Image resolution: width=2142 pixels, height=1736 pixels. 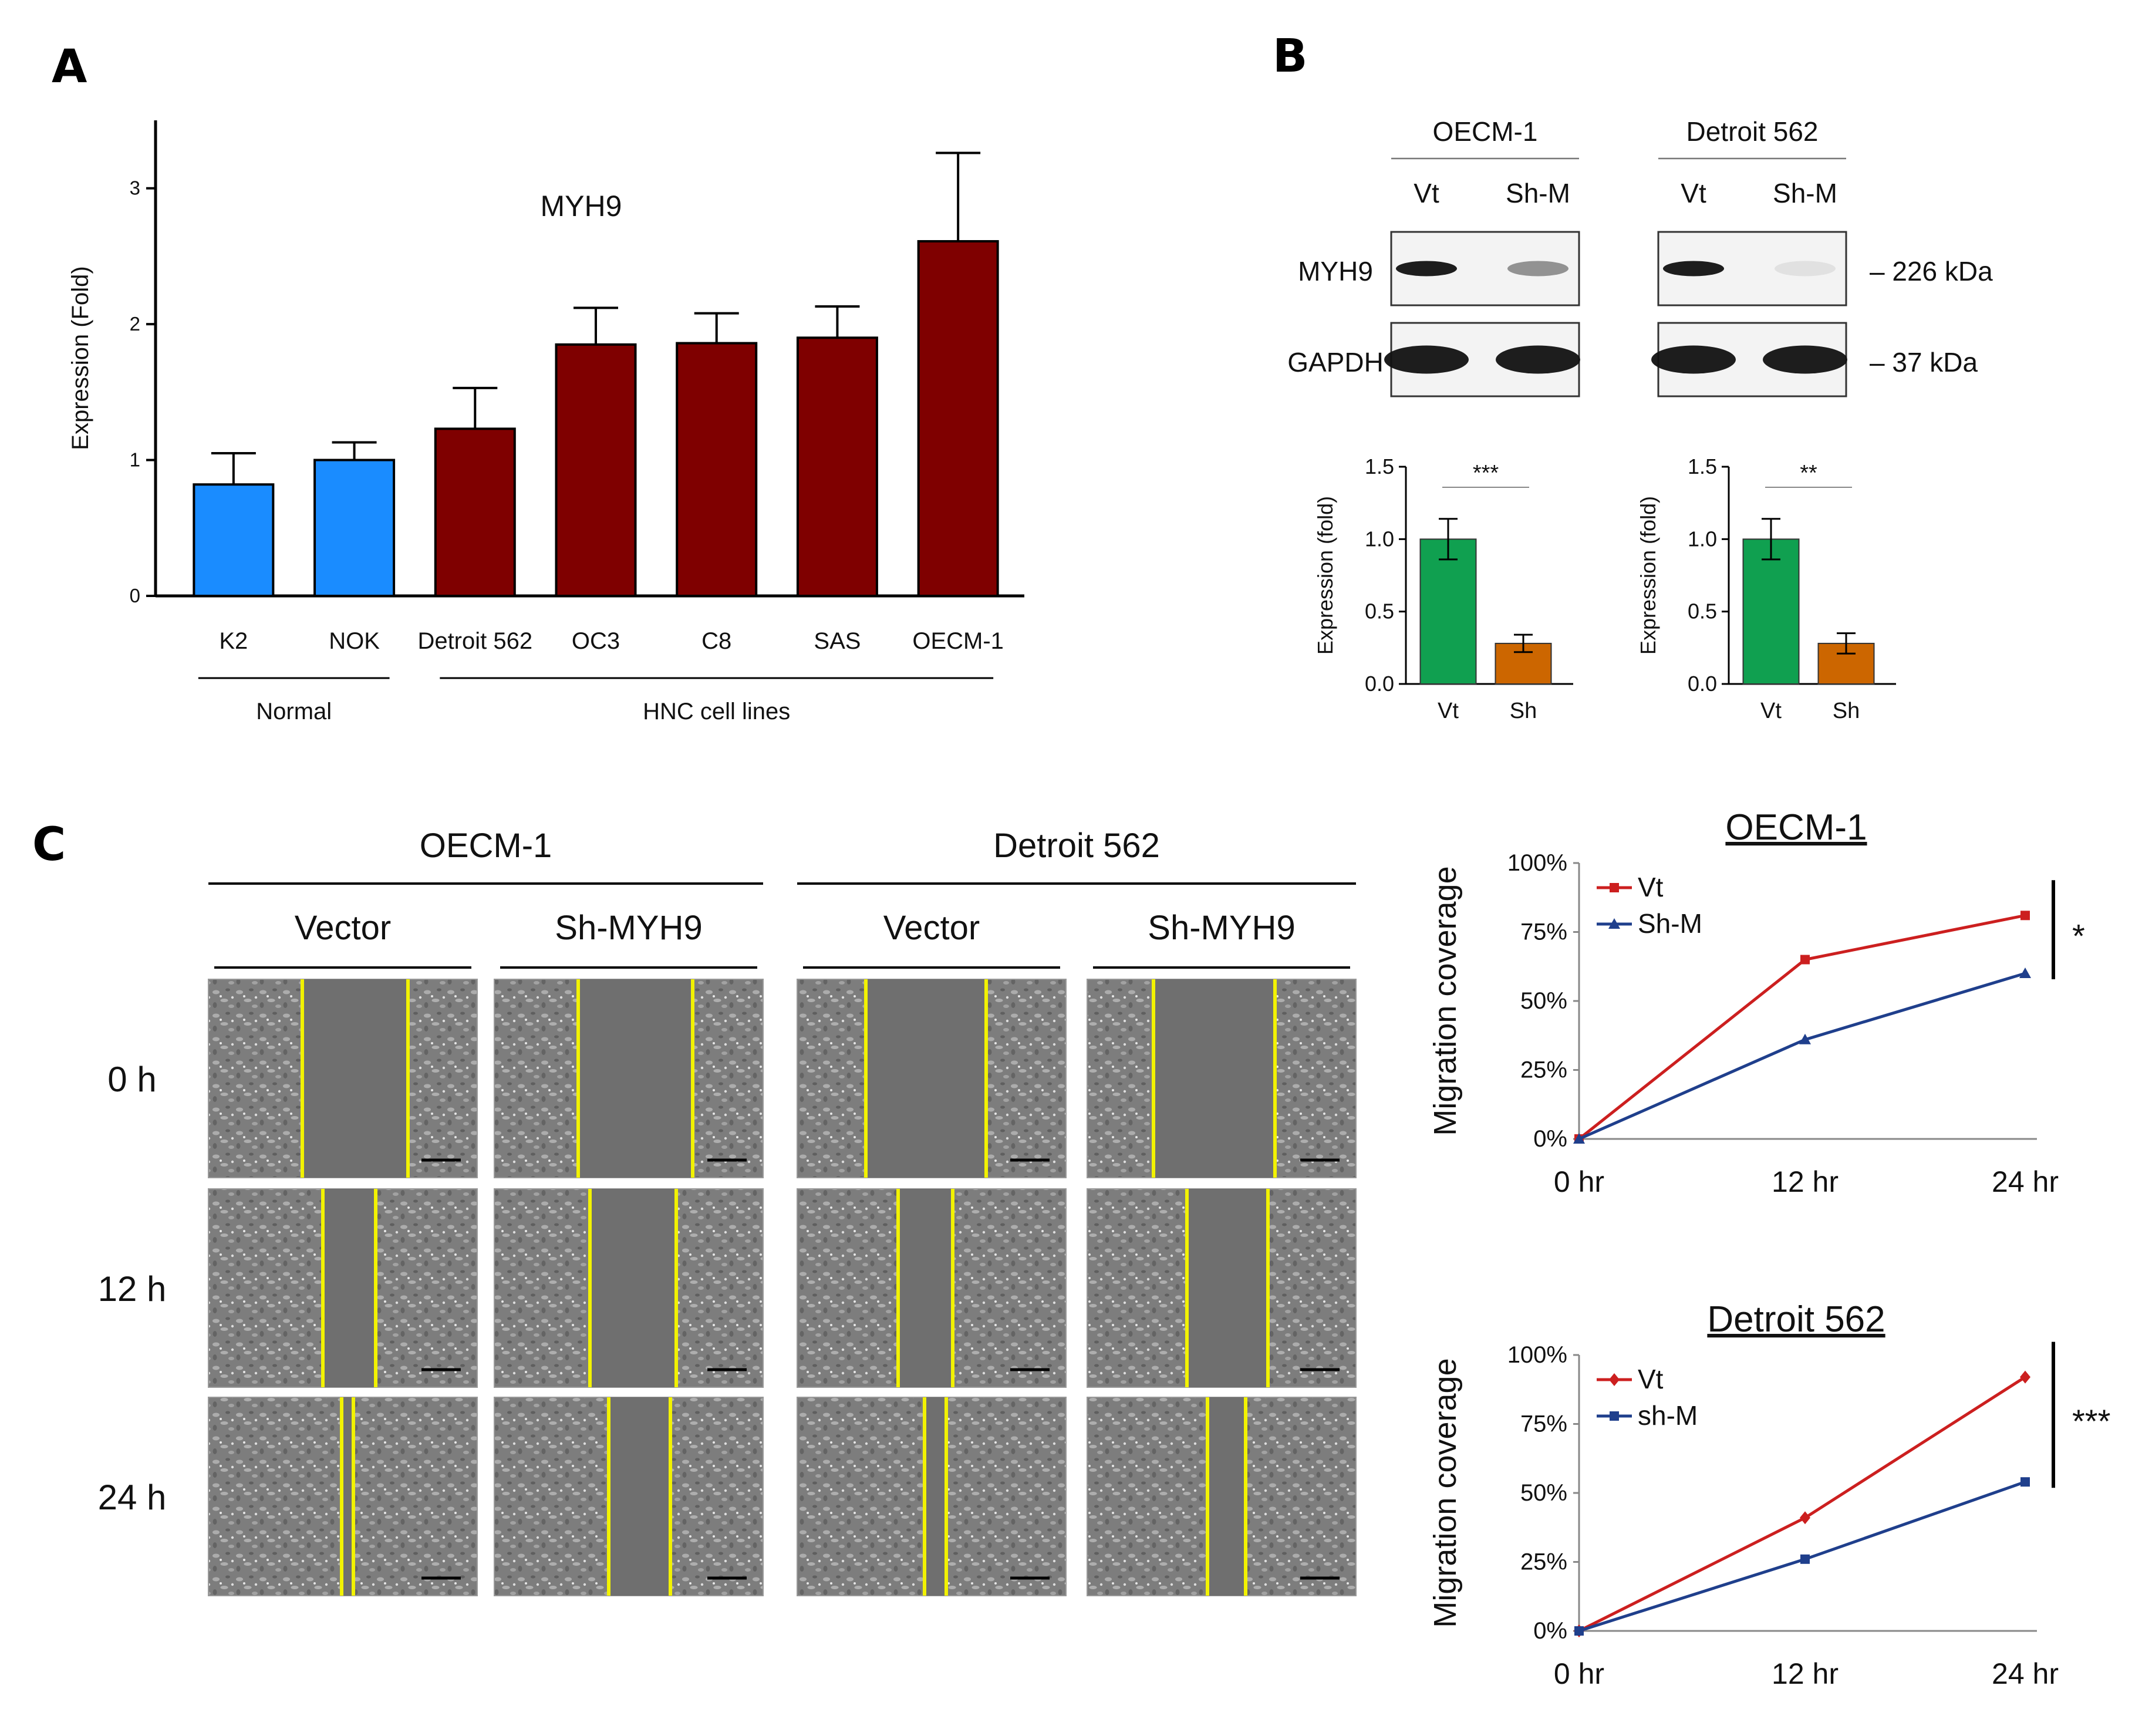 What do you see at coordinates (1325, 575) in the screenshot?
I see `y-axis-label: Expression (fold)` at bounding box center [1325, 575].